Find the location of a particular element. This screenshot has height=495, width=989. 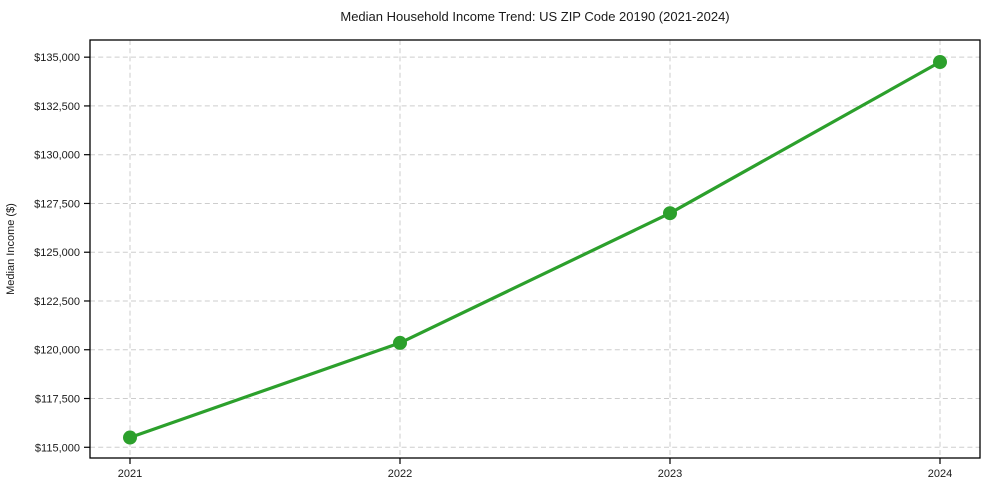

y-tick-label: $117,500 is located at coordinates (57, 400).